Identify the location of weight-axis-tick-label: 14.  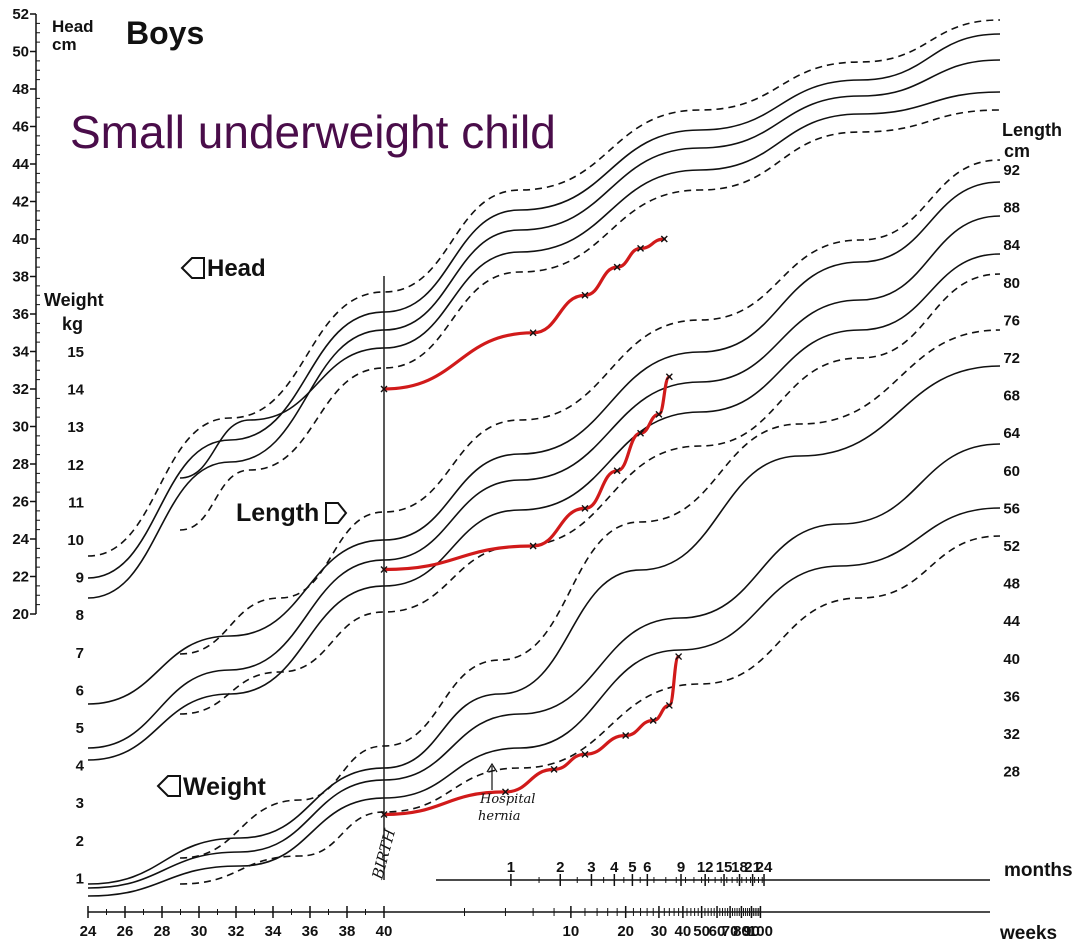
(75, 390).